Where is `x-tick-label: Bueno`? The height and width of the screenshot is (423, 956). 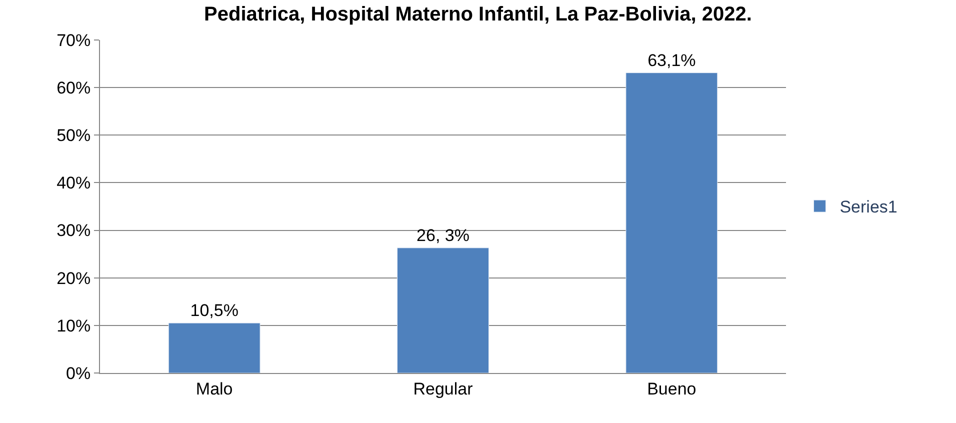
x-tick-label: Bueno is located at coordinates (671, 388).